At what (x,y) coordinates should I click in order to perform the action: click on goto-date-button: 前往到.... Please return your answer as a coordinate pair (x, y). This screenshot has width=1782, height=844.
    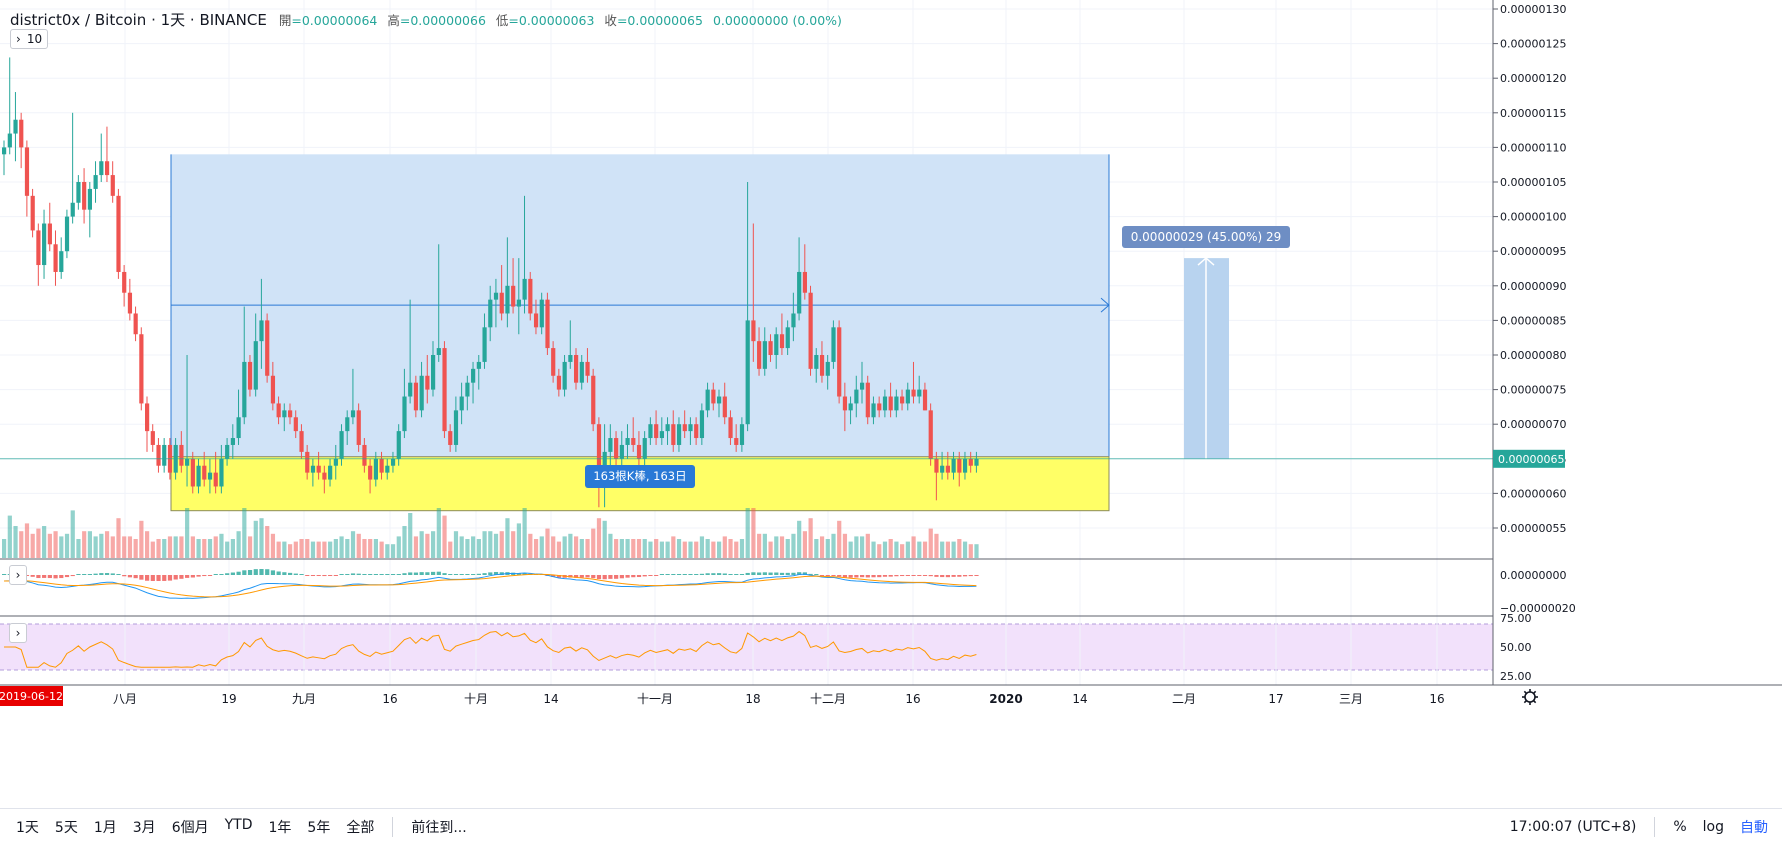
    Looking at the image, I should click on (439, 827).